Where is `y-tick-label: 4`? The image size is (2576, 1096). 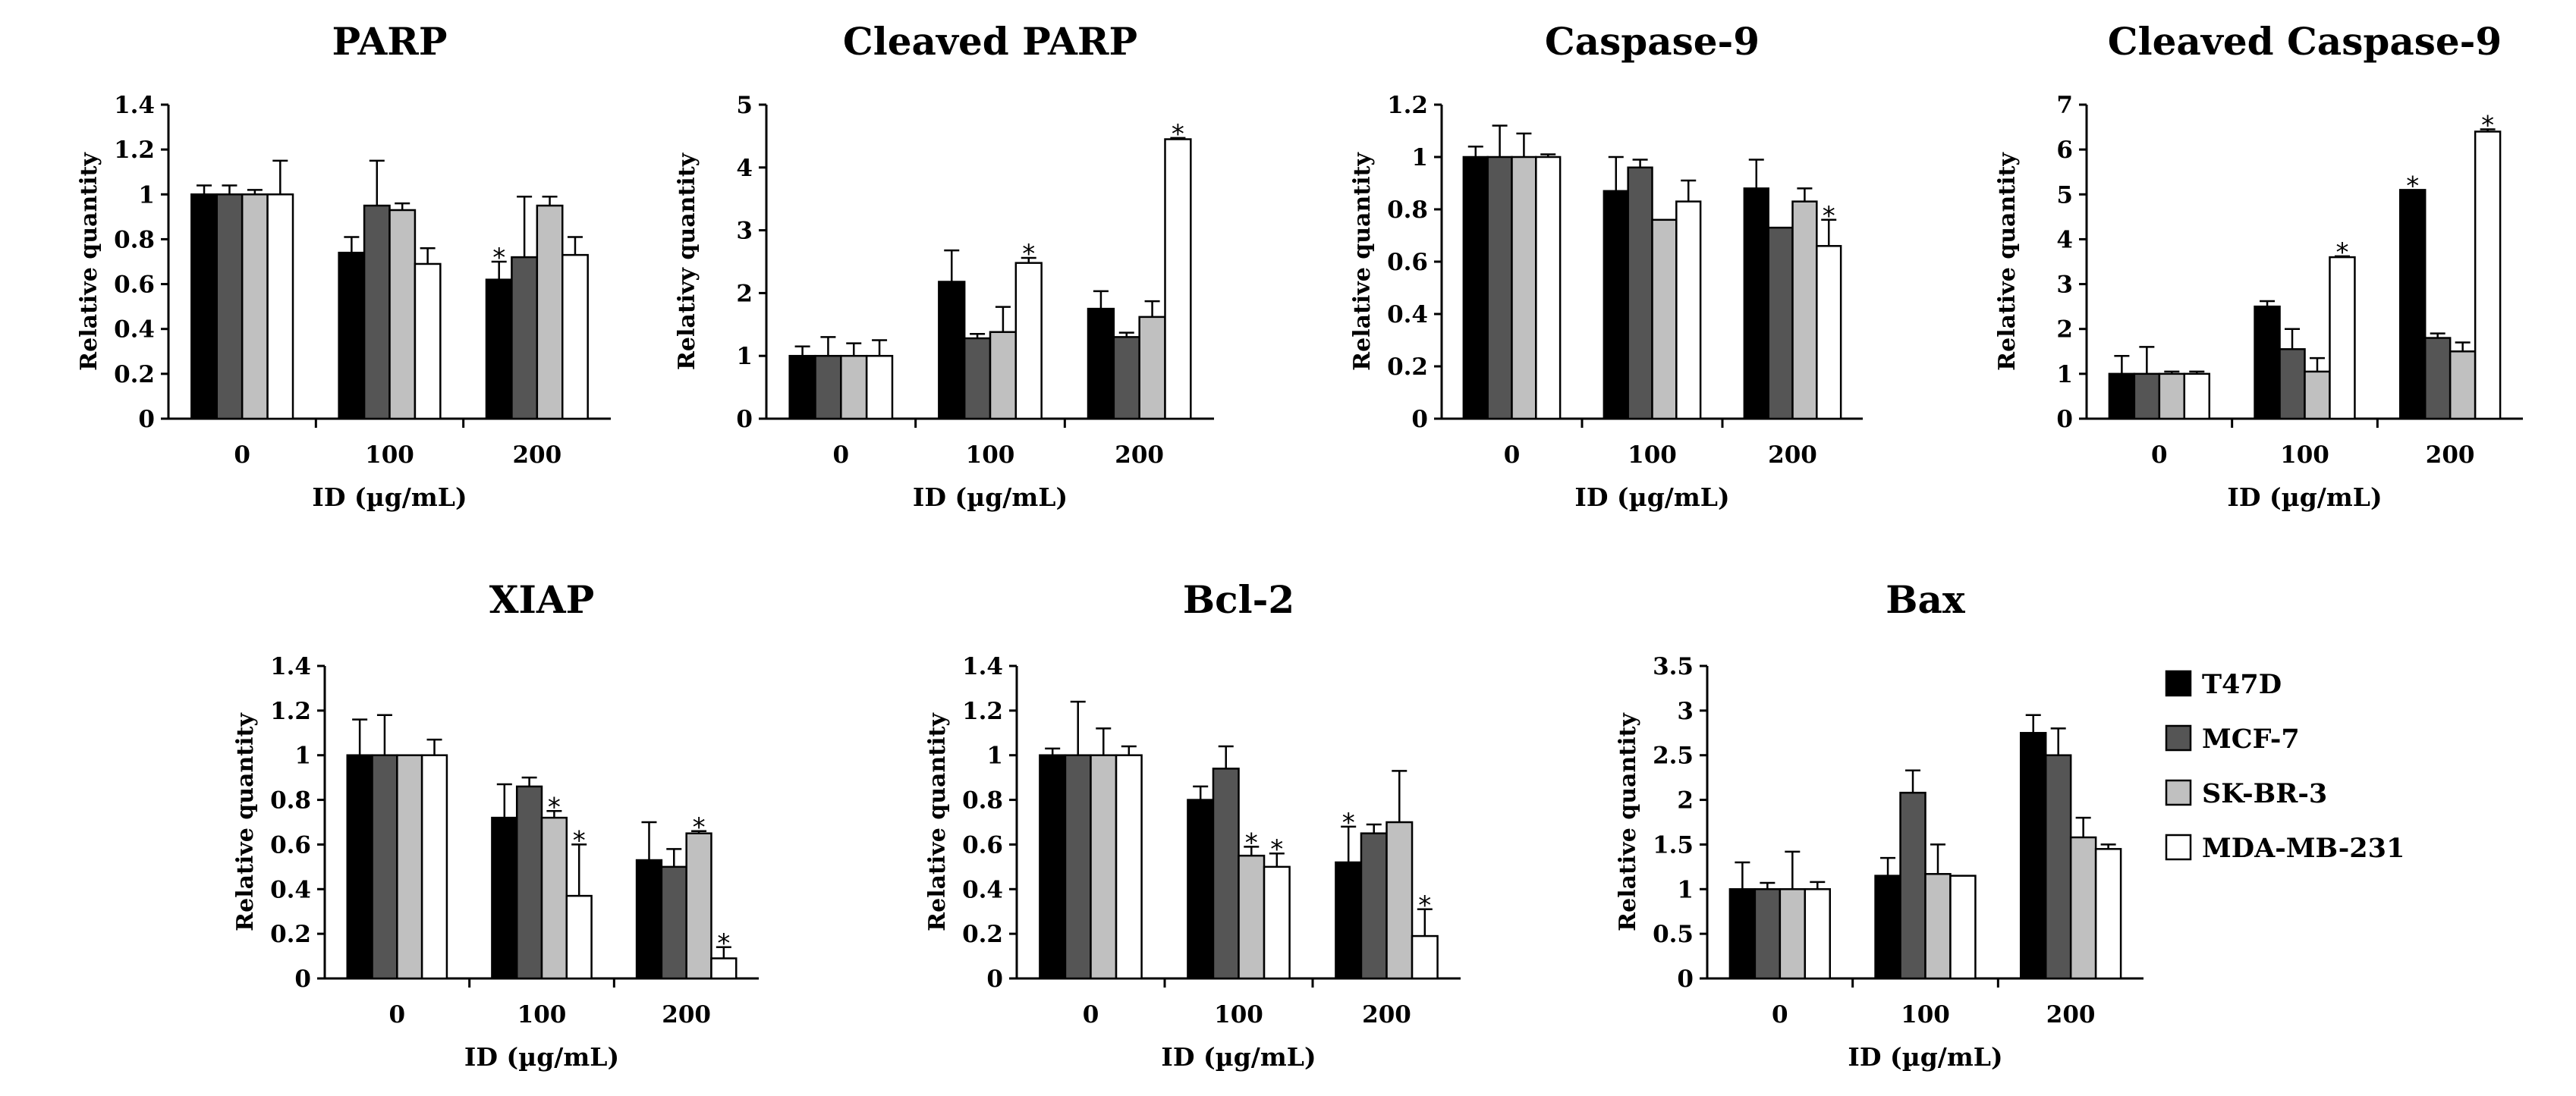 y-tick-label: 4 is located at coordinates (2064, 239).